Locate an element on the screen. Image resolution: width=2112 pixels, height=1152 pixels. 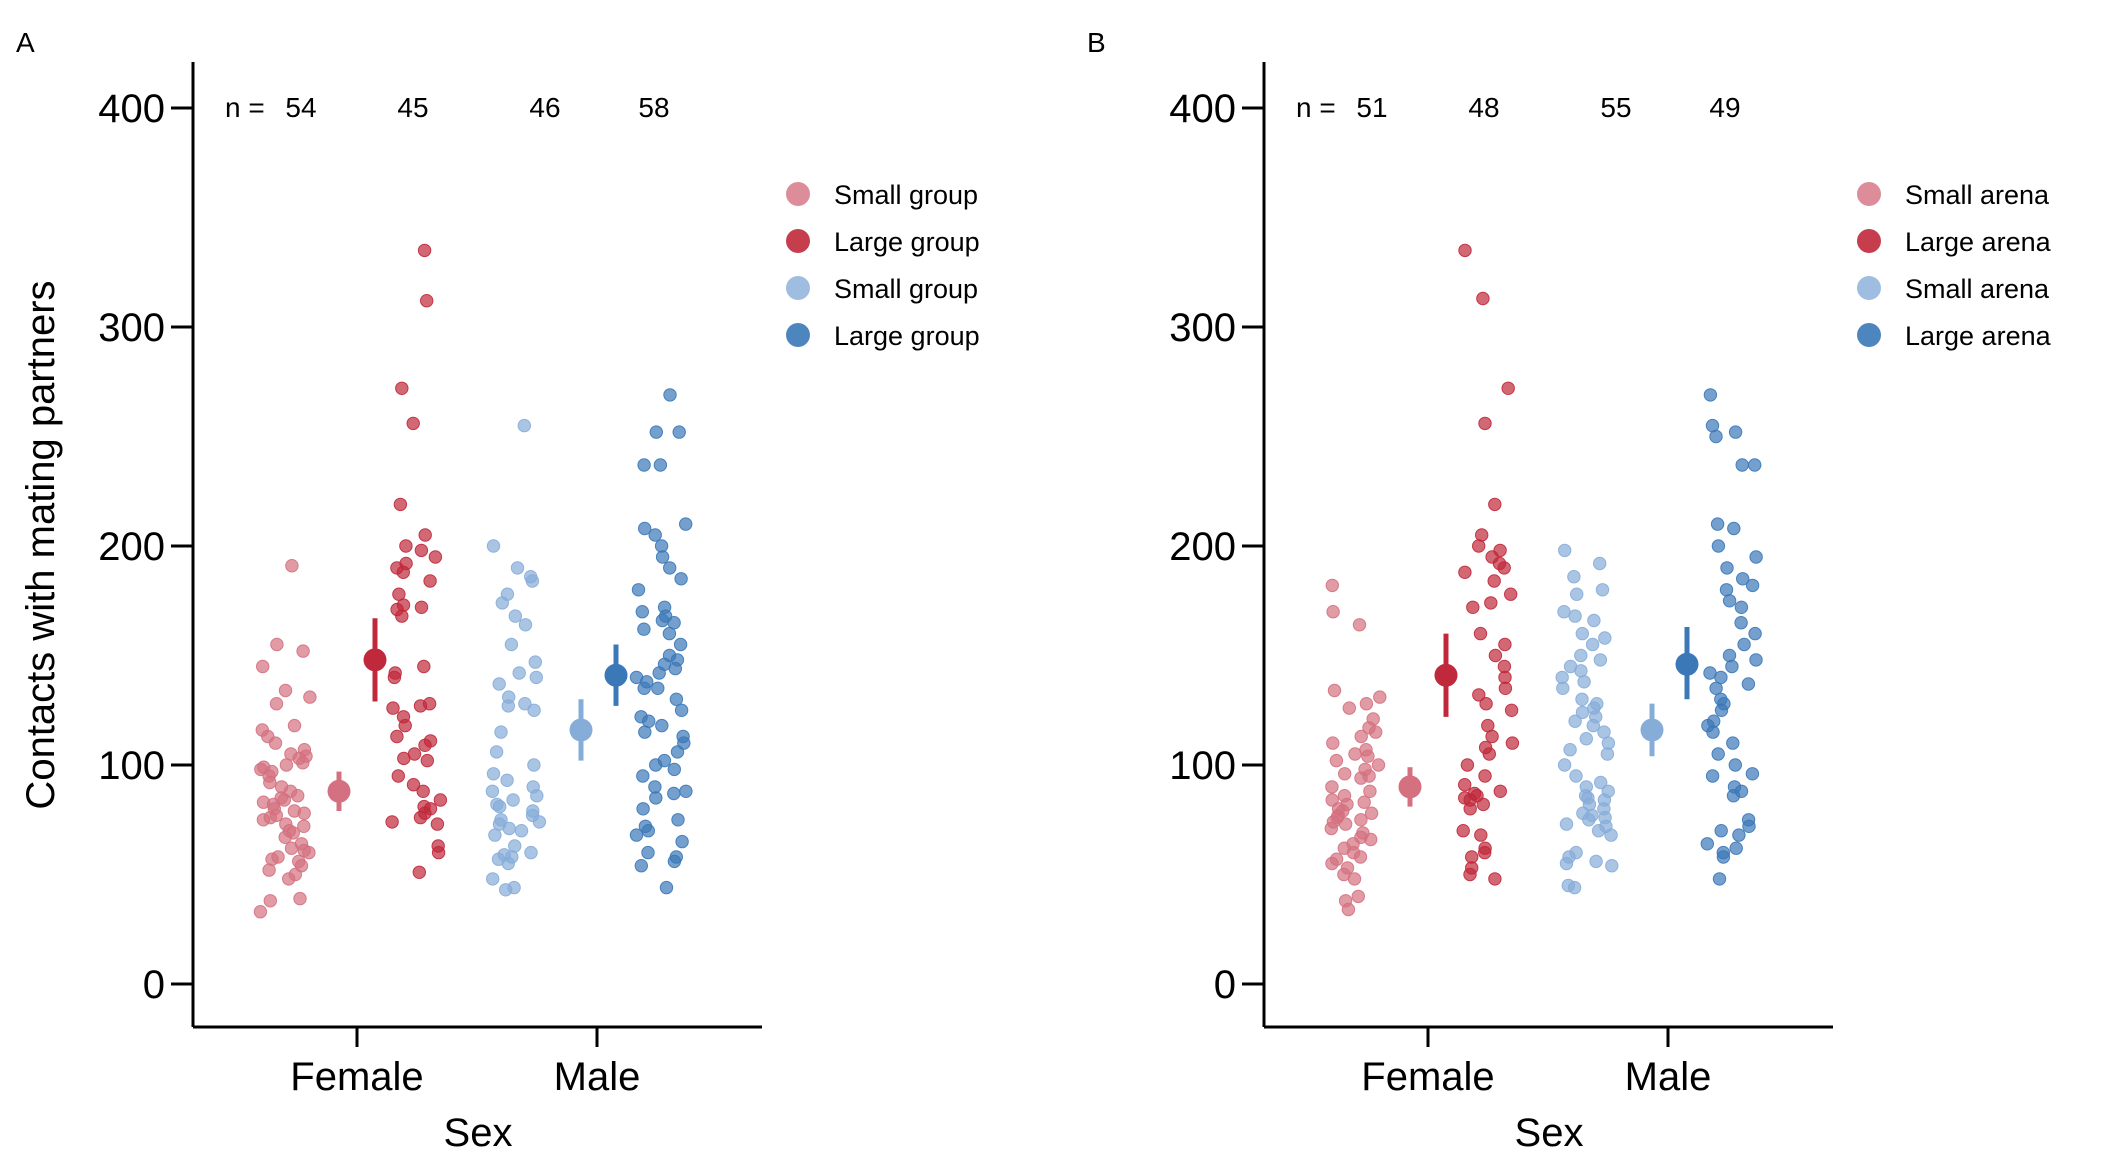
panel-b-n-count: 55 is located at coordinates (1615, 107).